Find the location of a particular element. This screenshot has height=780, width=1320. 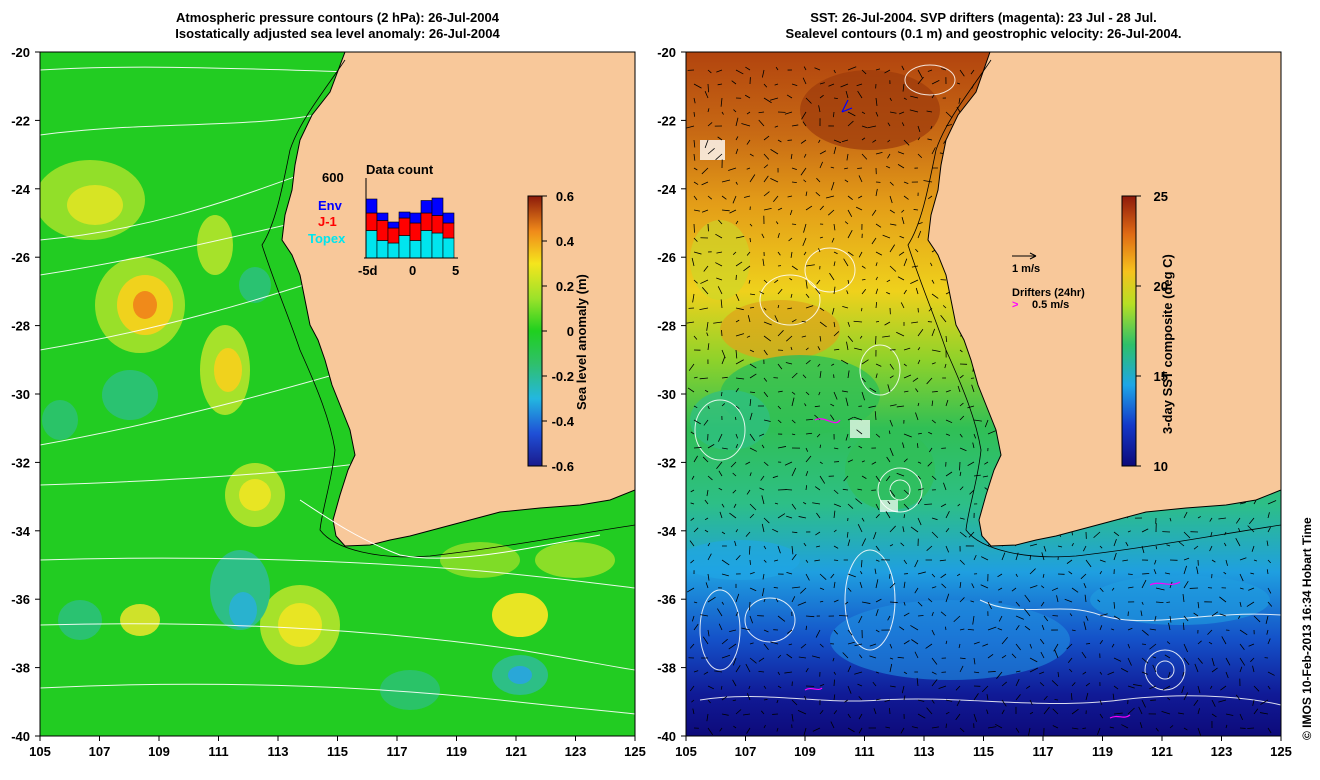

lat-tick-label: -38 is located at coordinates (666, 668).